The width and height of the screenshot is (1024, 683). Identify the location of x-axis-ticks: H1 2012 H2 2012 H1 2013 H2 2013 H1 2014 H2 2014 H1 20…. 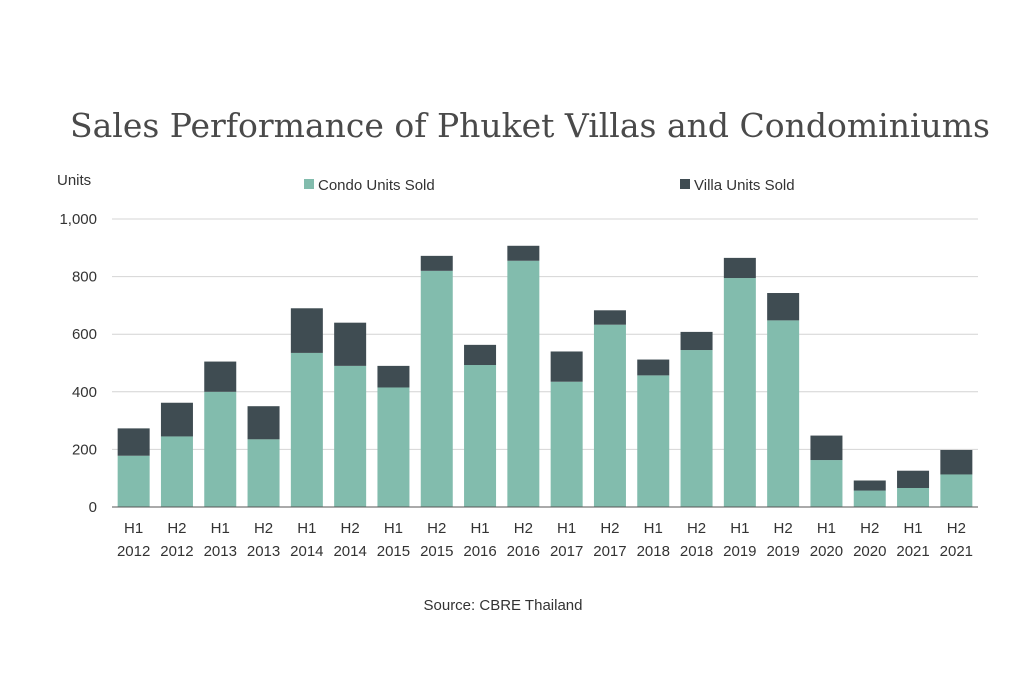
(545, 540).